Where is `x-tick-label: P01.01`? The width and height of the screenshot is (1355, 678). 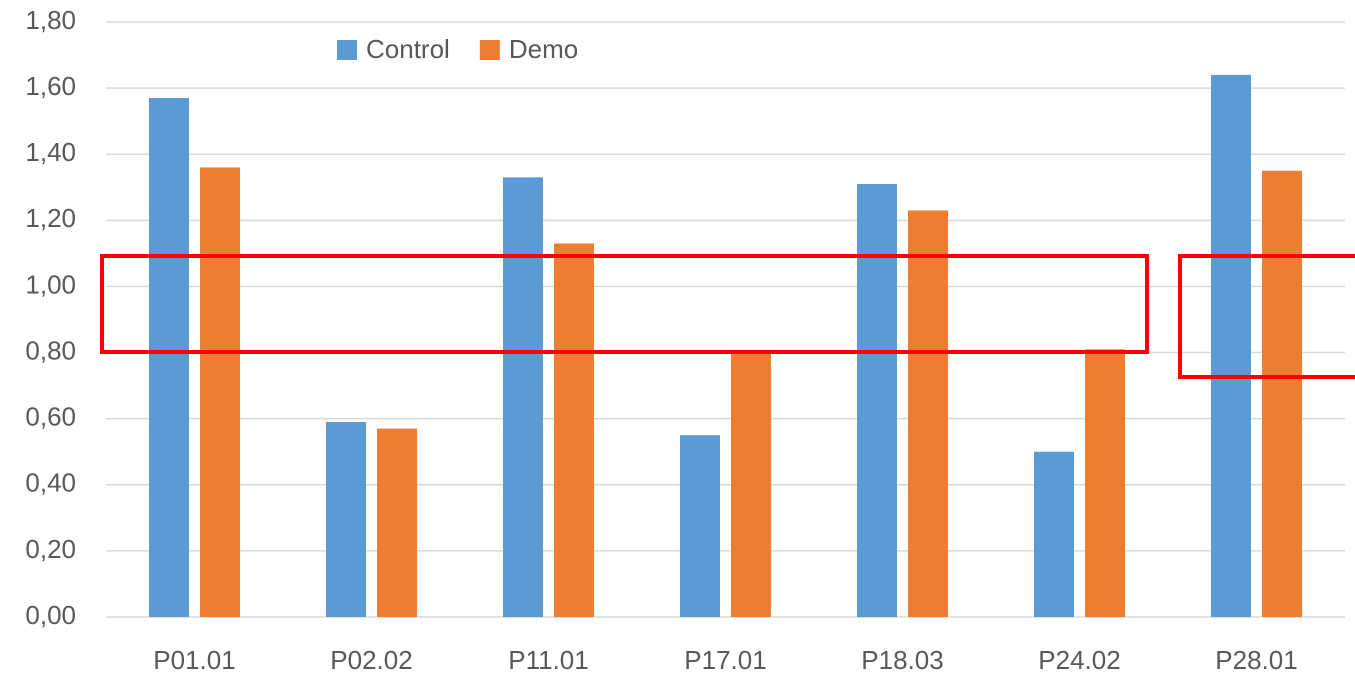 x-tick-label: P01.01 is located at coordinates (194, 660).